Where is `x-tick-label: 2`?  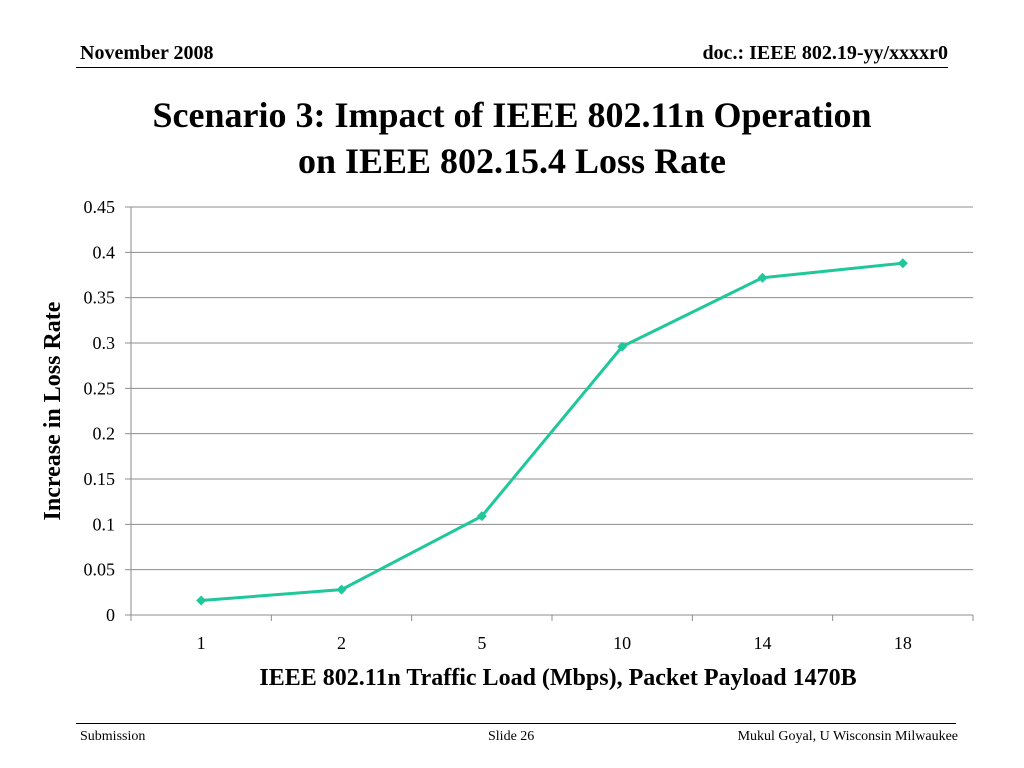
x-tick-label: 2 is located at coordinates (341, 643).